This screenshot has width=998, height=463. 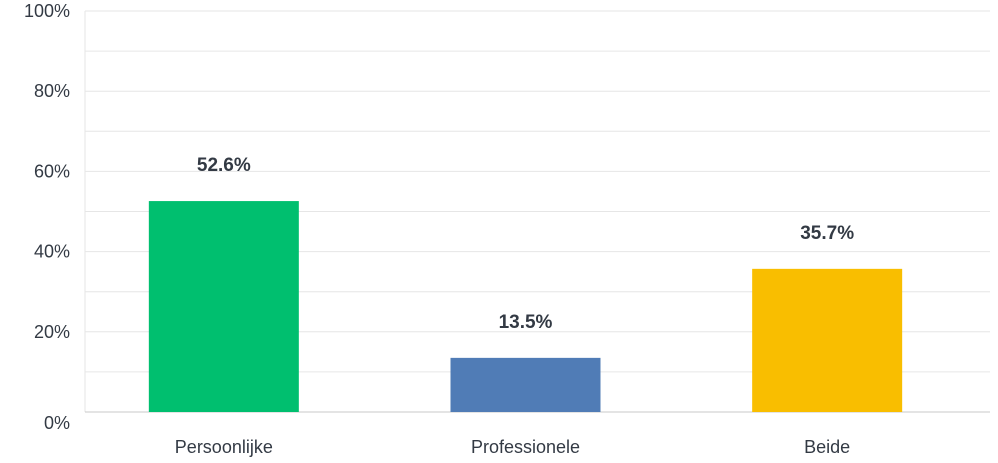 What do you see at coordinates (526, 322) in the screenshot?
I see `data-label: 13.5%` at bounding box center [526, 322].